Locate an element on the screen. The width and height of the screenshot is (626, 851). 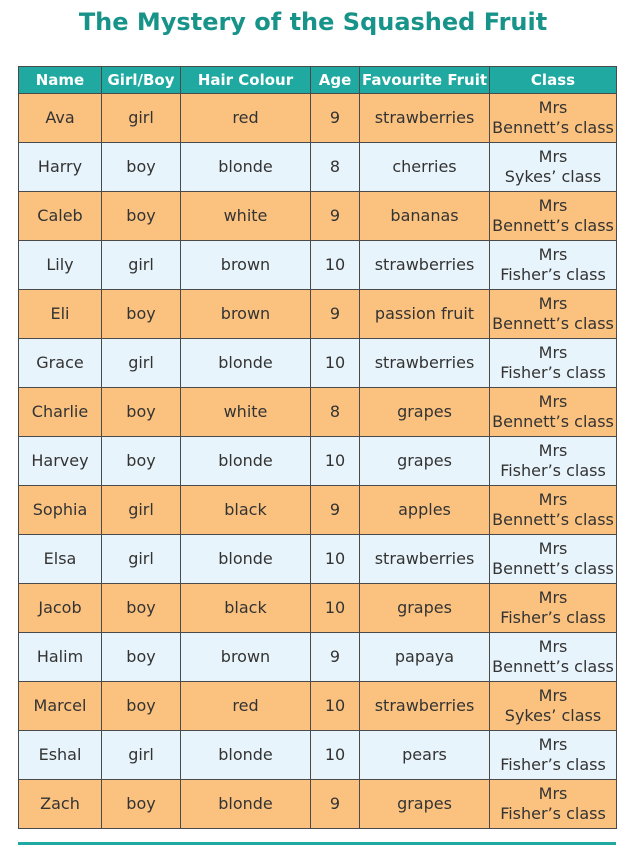
header-cell: Class is located at coordinates (553, 80).